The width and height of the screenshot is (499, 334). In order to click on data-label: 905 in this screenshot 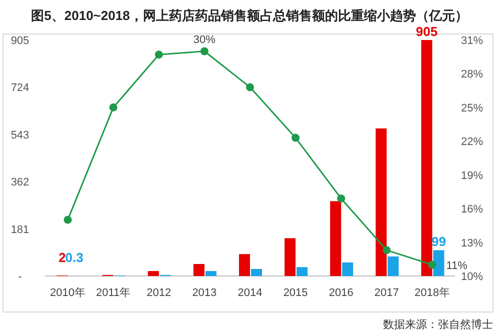, I will do `click(427, 31)`.